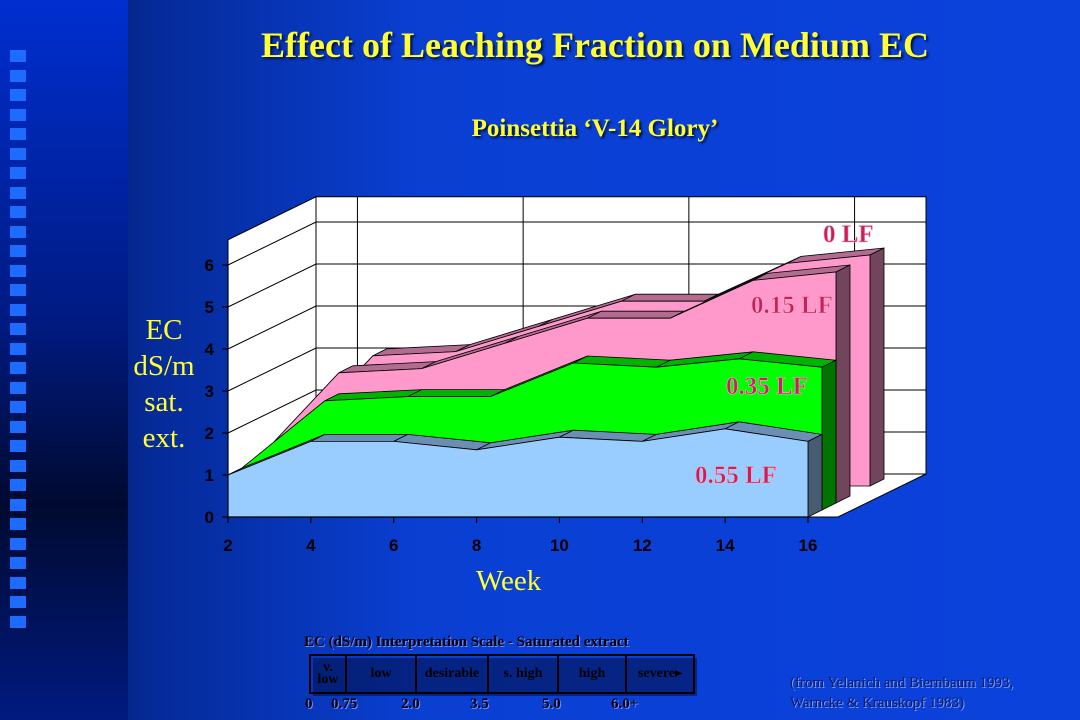  What do you see at coordinates (625, 704) in the screenshot?
I see `scale-boundary: 6.0+` at bounding box center [625, 704].